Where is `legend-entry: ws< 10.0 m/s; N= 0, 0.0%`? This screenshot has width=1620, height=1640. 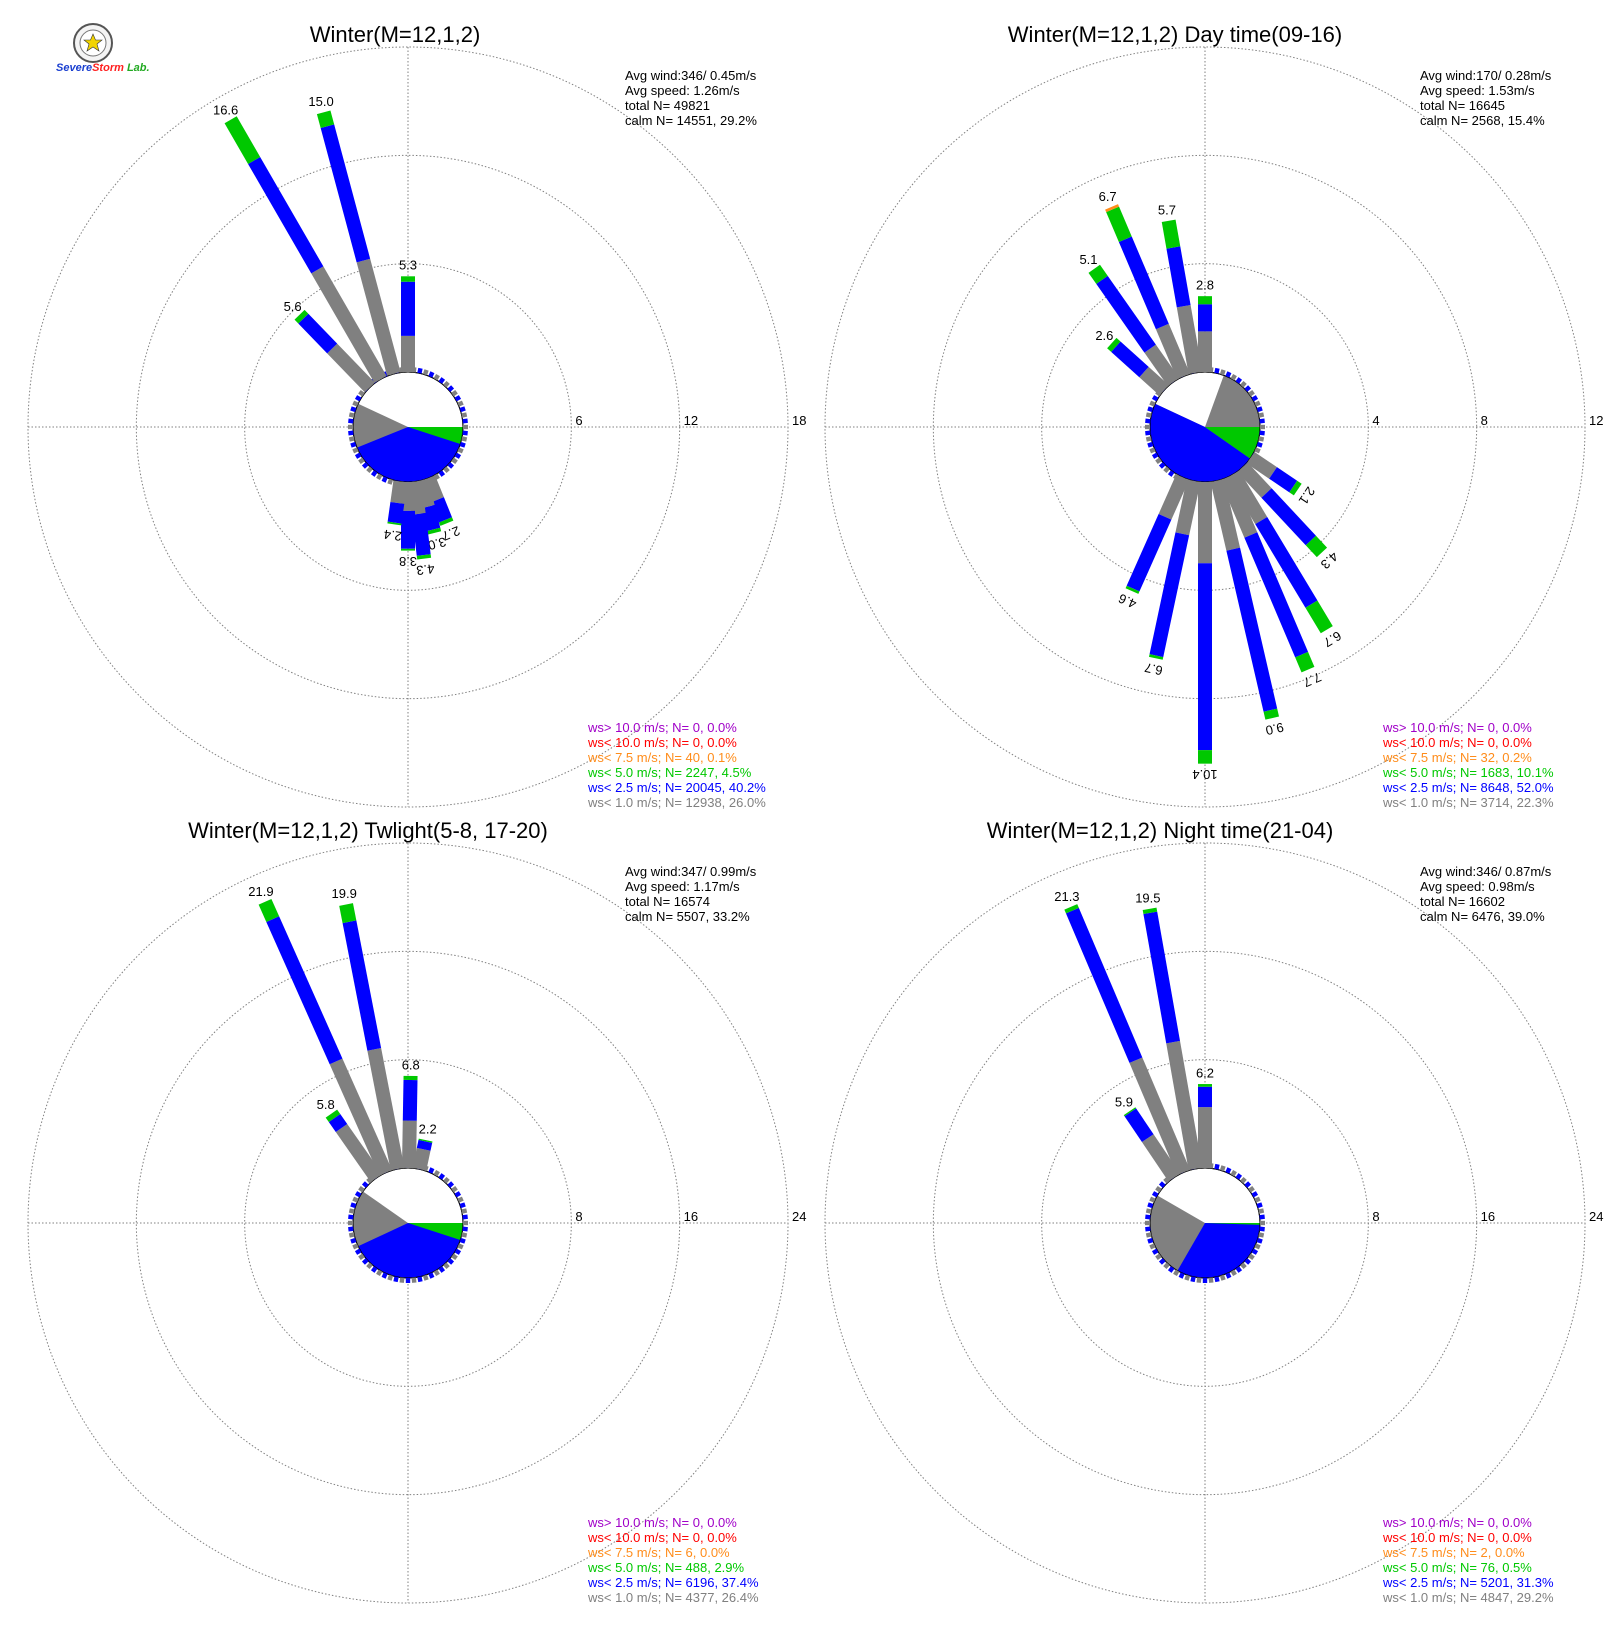
legend-entry: ws< 10.0 m/s; N= 0, 0.0% is located at coordinates (662, 1537).